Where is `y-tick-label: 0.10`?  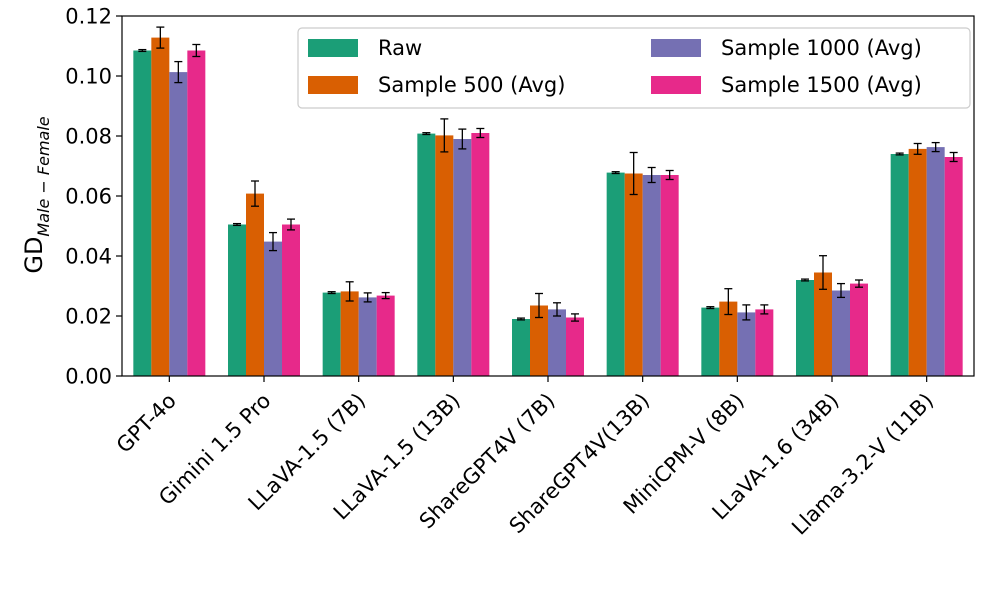 y-tick-label: 0.10 is located at coordinates (88, 77).